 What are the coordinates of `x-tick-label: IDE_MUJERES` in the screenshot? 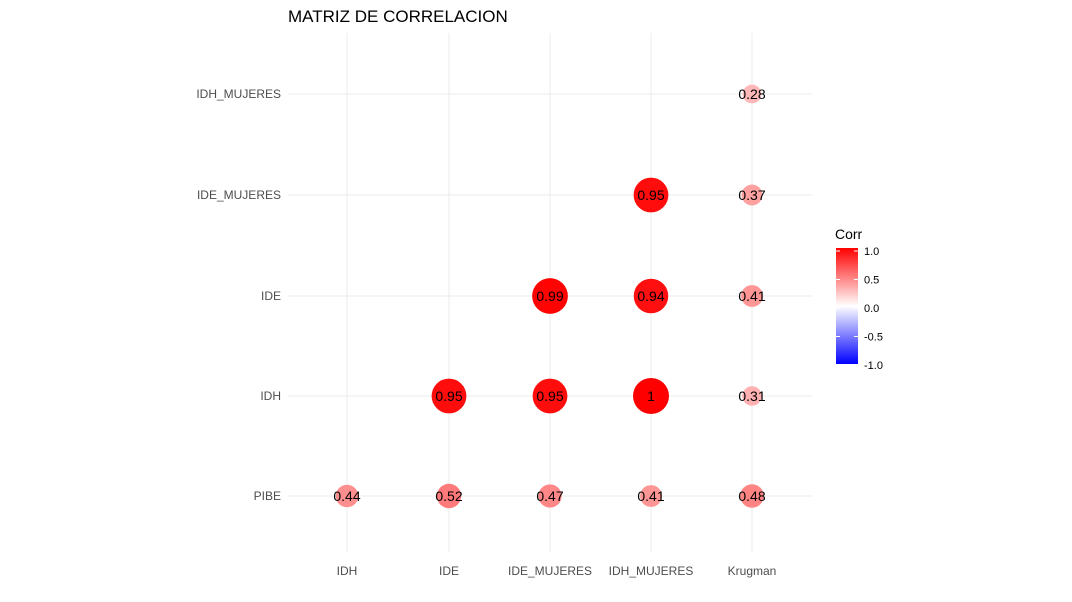 It's located at (550, 571).